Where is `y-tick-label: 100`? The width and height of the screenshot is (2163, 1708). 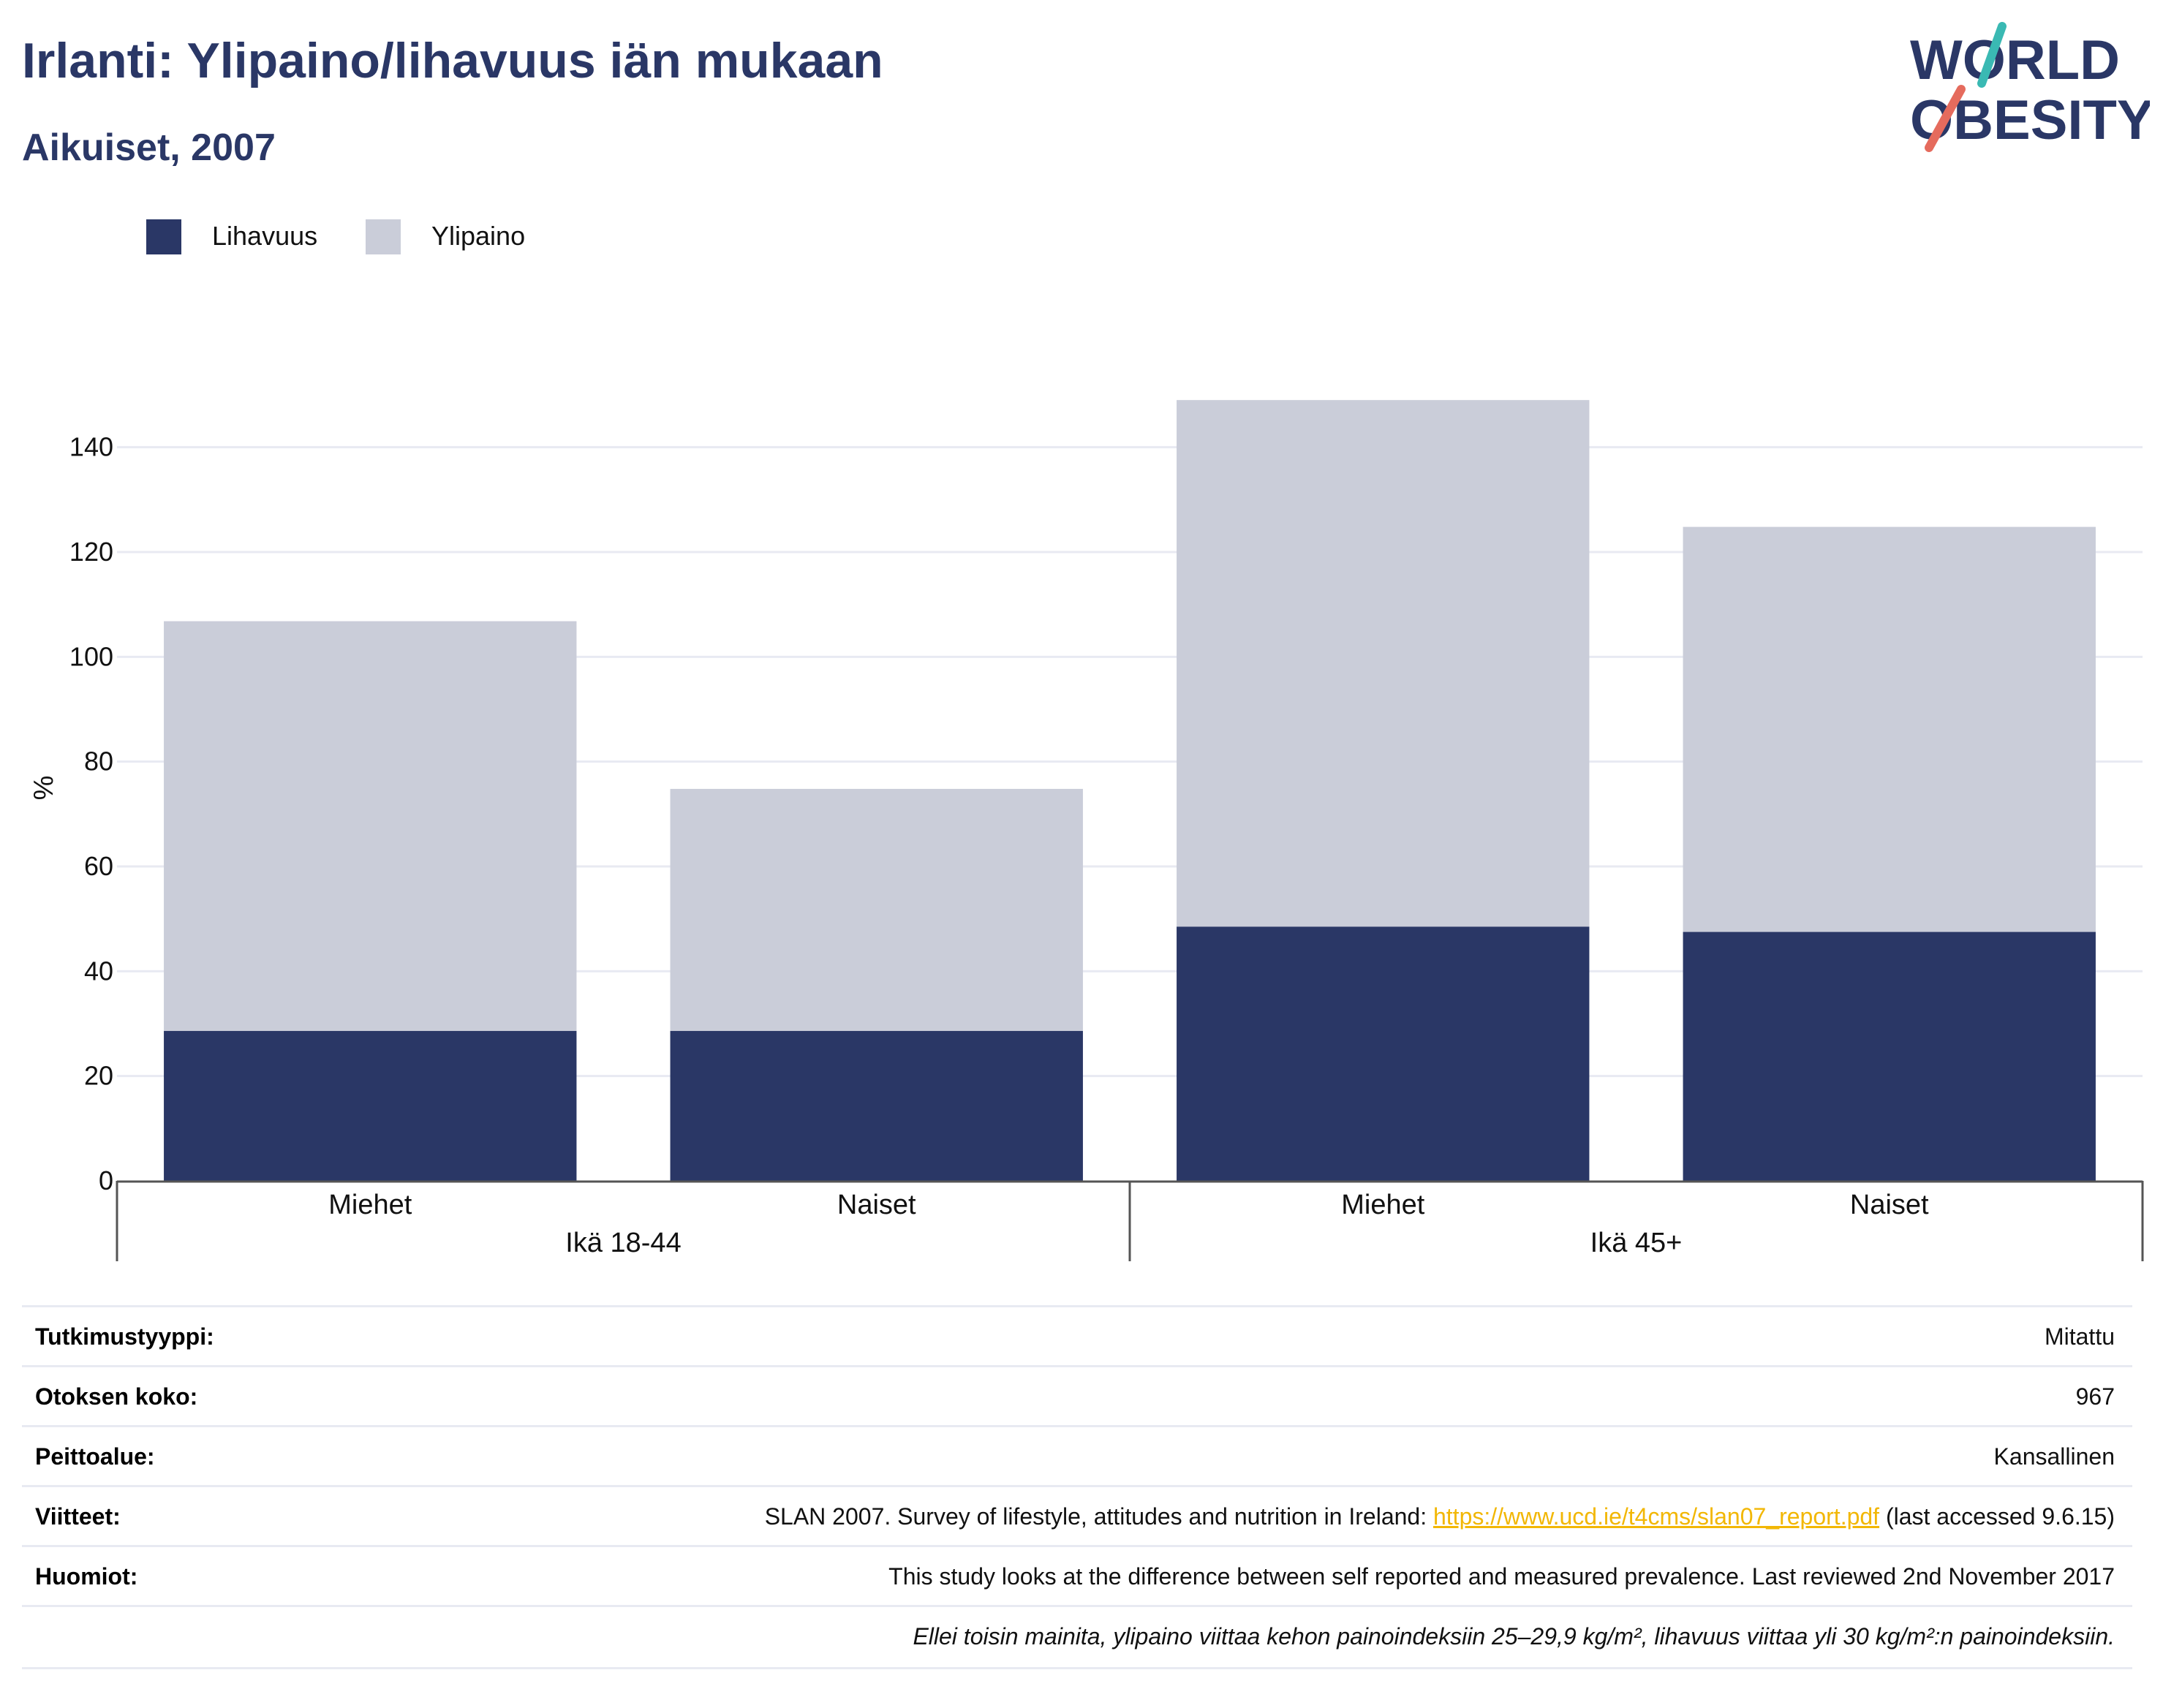 y-tick-label: 100 is located at coordinates (91, 656).